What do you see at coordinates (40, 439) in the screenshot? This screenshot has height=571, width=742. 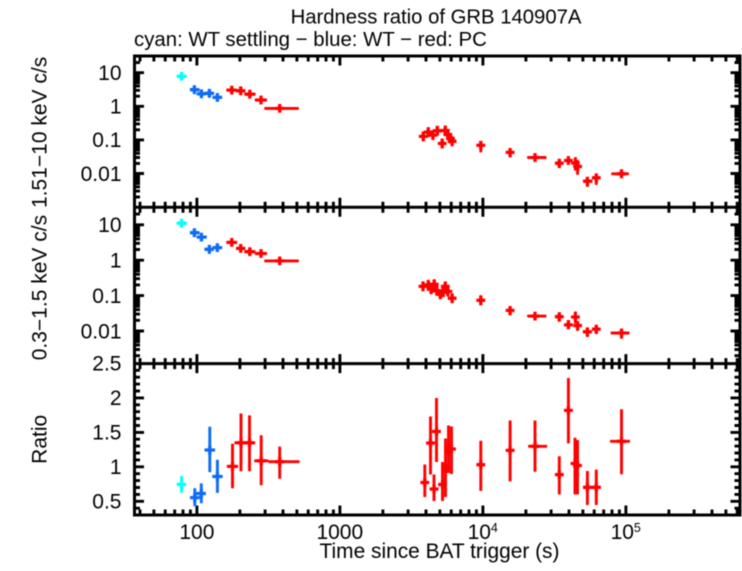 I see `svg-text: Ratio` at bounding box center [40, 439].